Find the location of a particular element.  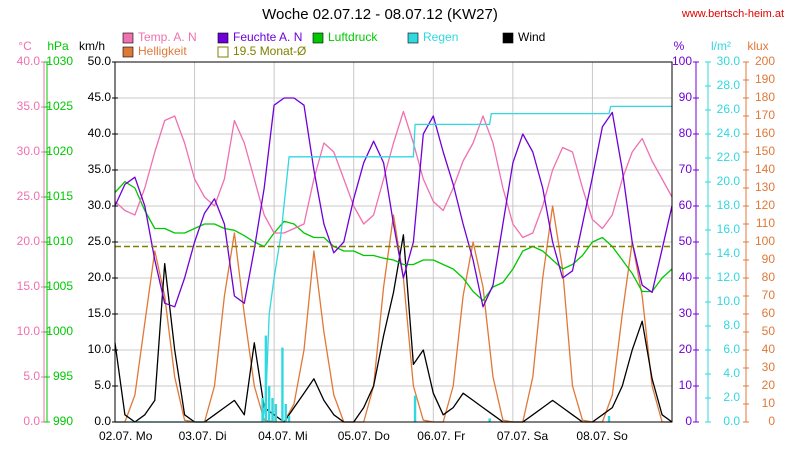

y-tick-label: 120 is located at coordinates (765, 205).